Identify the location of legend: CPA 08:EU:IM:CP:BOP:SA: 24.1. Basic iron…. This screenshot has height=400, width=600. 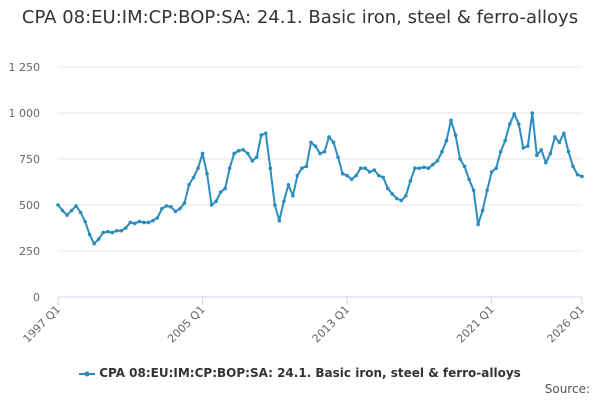
(300, 373).